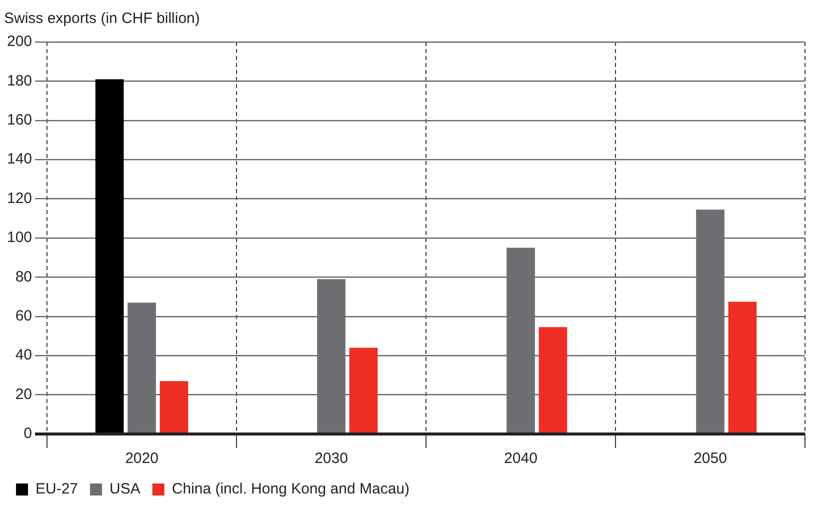 This screenshot has width=815, height=509. I want to click on y-tick-label: 200, so click(19, 41).